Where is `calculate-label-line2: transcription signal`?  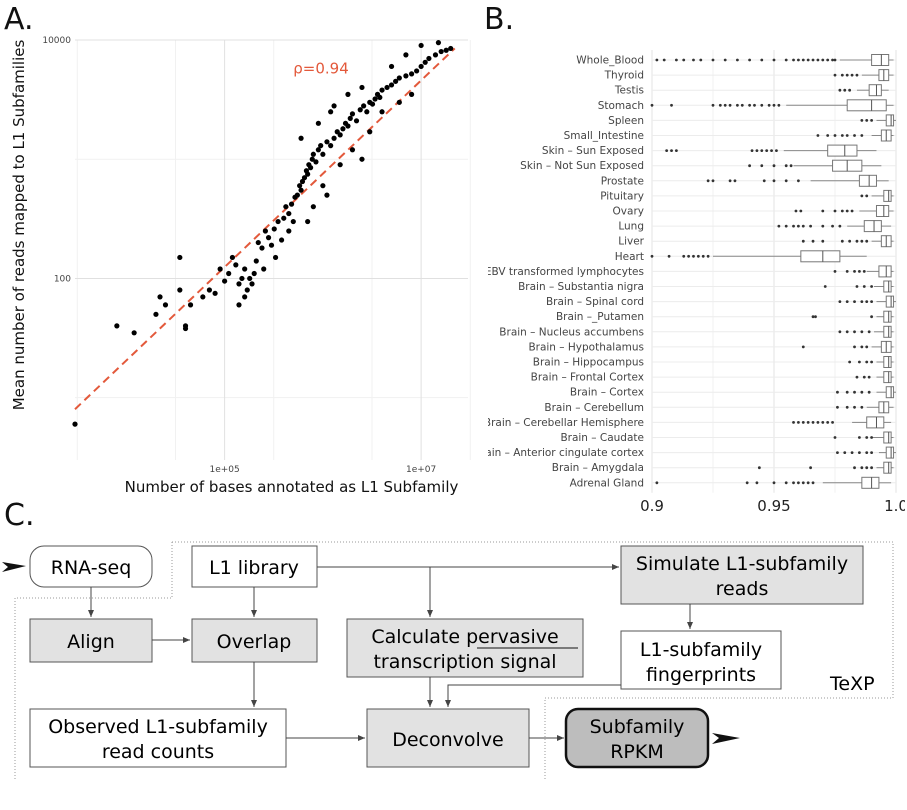 calculate-label-line2: transcription signal is located at coordinates (464, 662).